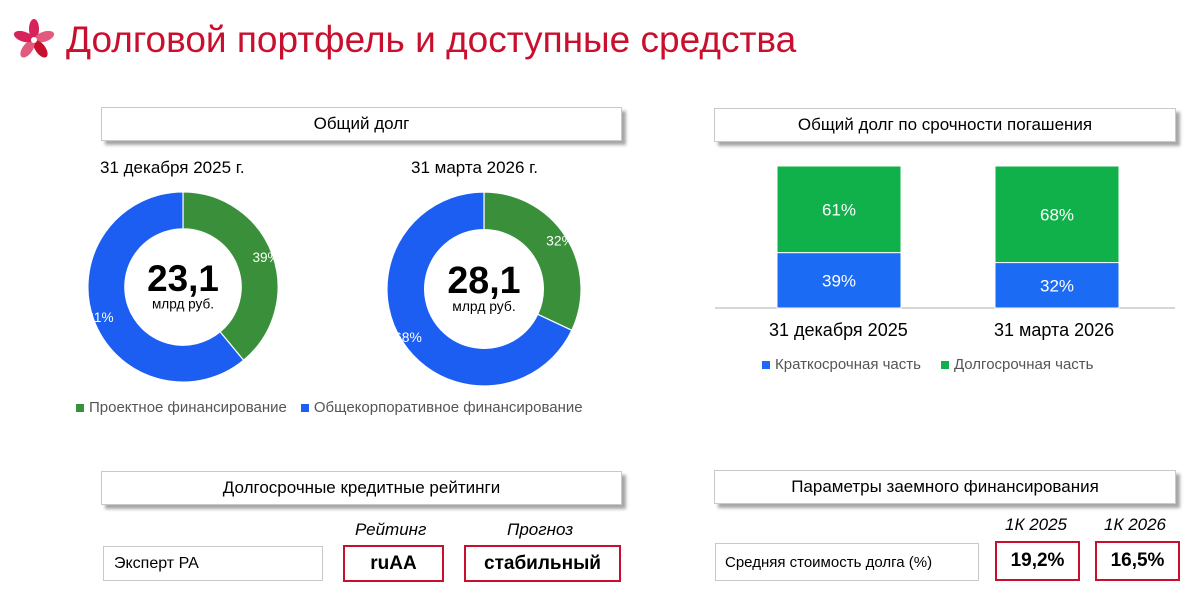  I want to click on section-header-total-debt: Общий долг, so click(361, 124).